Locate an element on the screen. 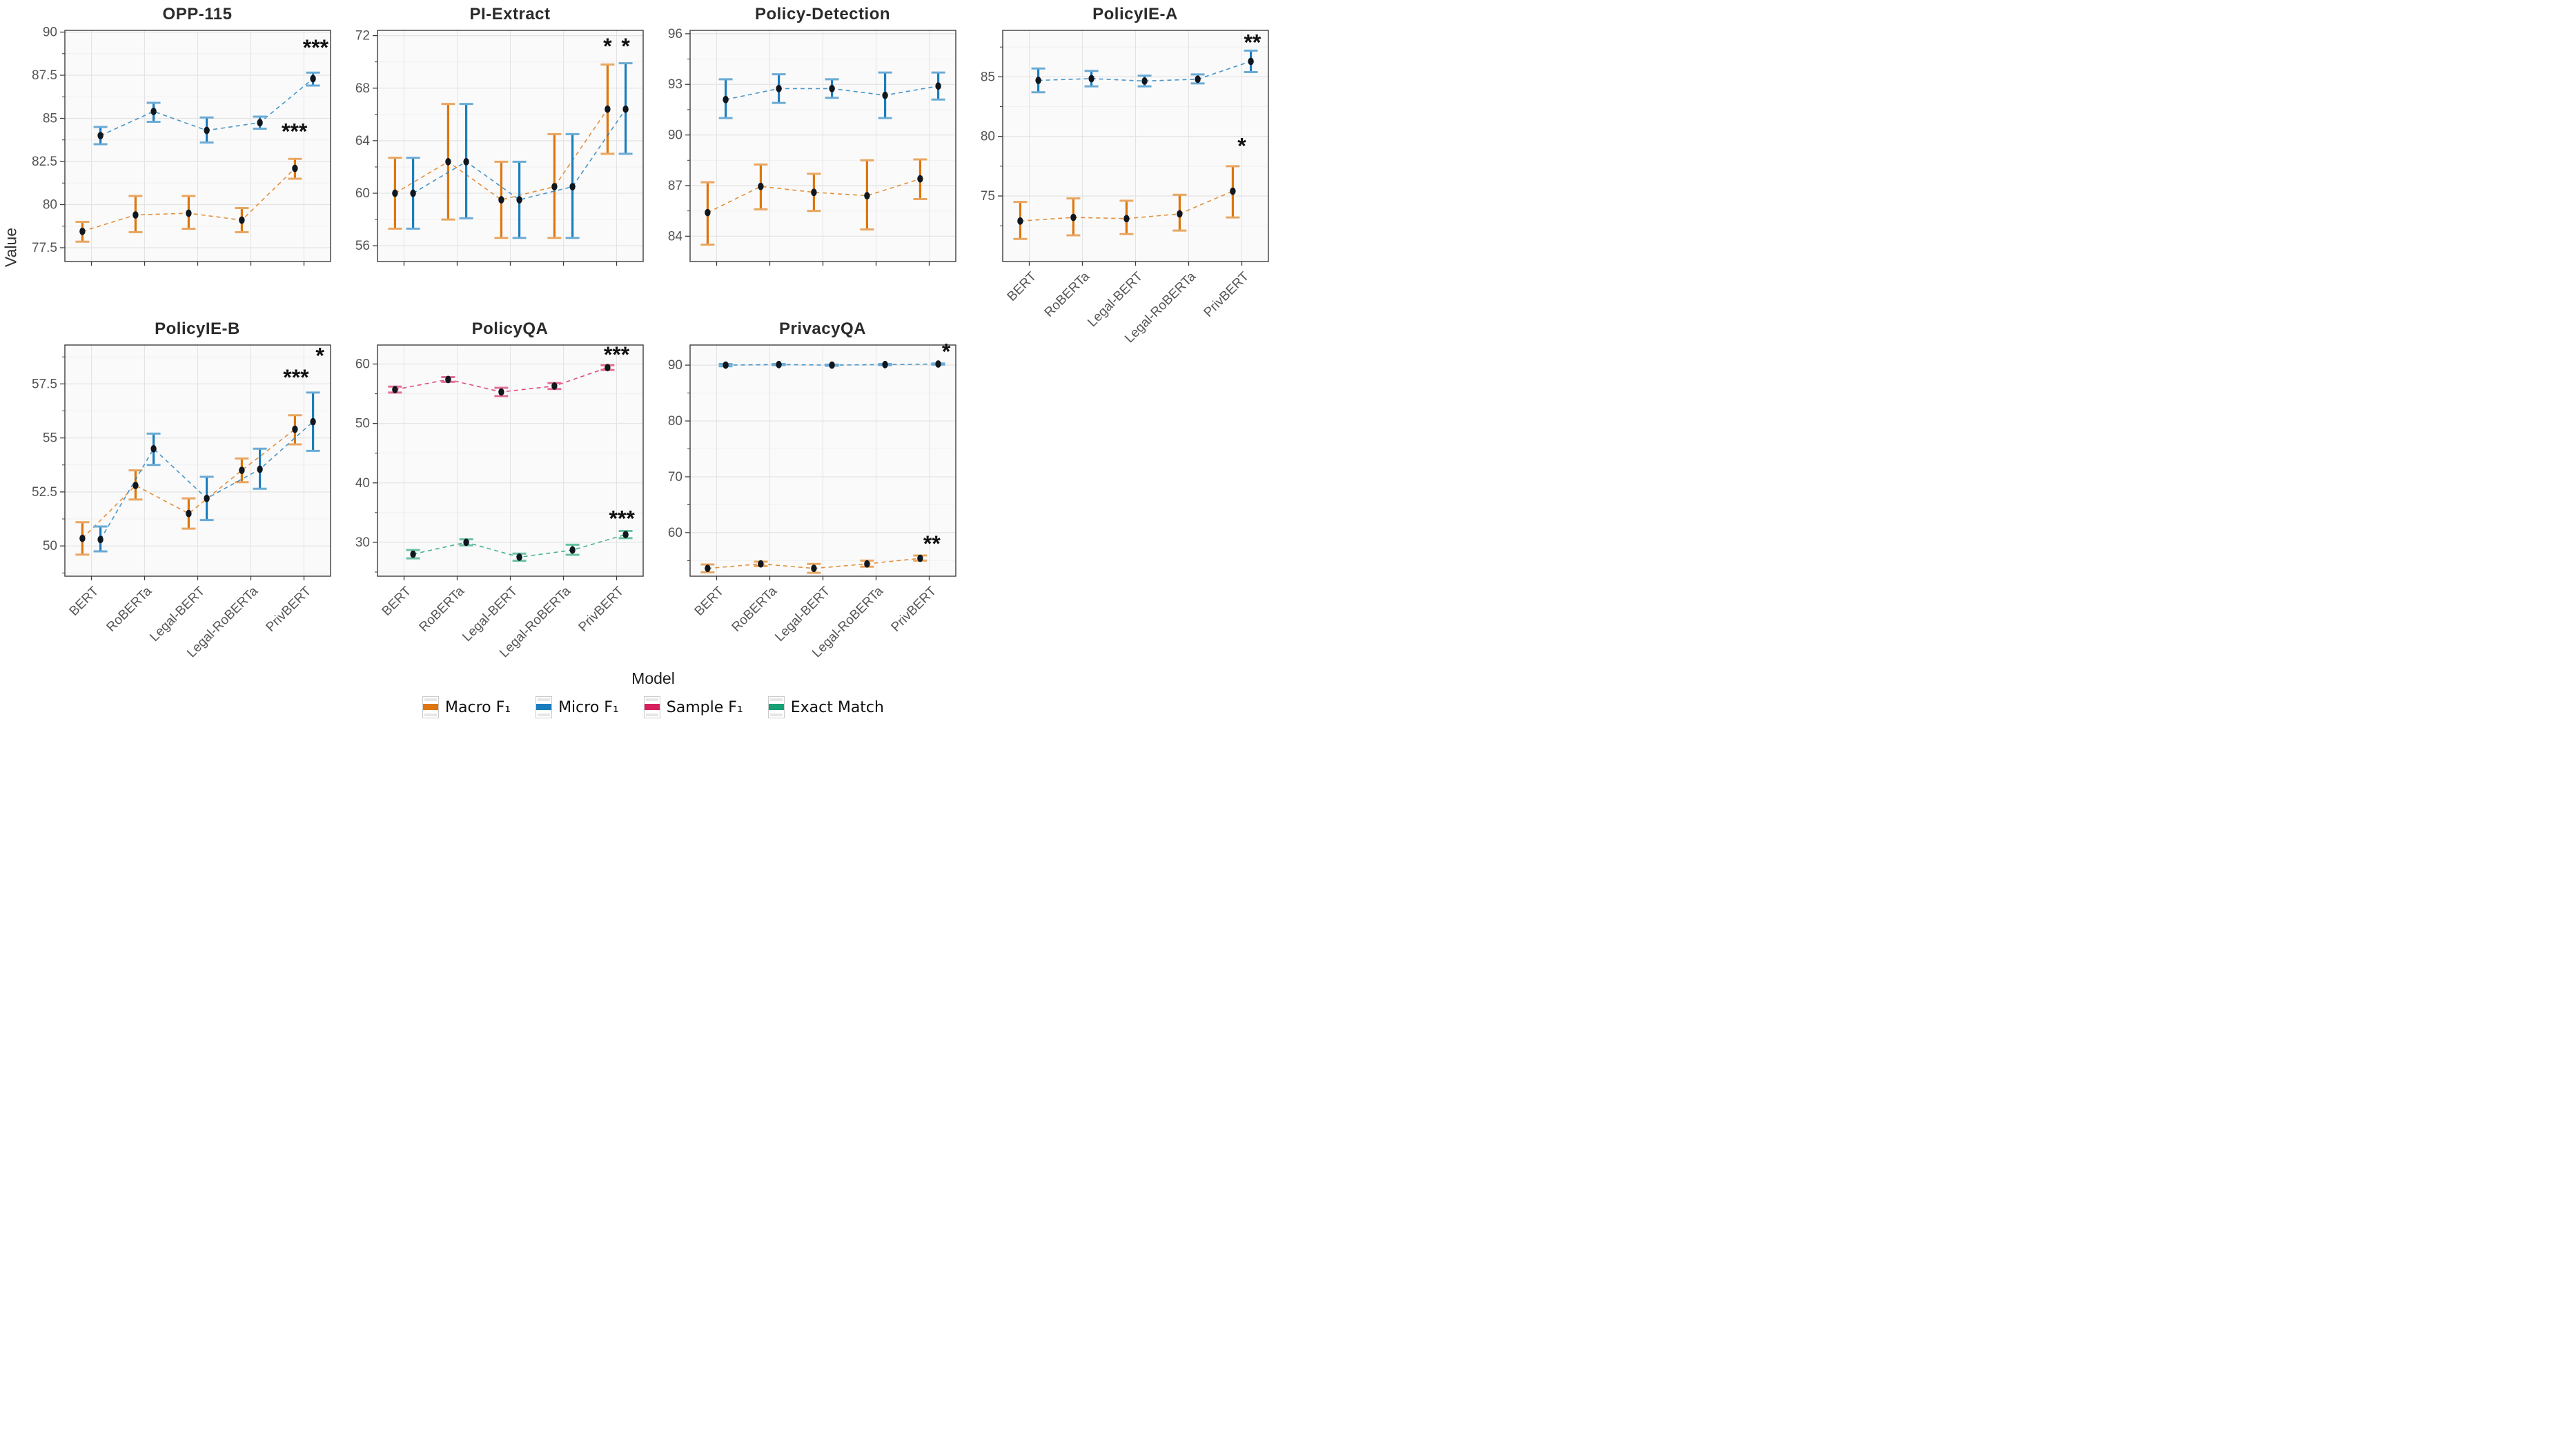 Image resolution: width=2563 pixels, height=1456 pixels. y-tick-label: 56 is located at coordinates (362, 246).